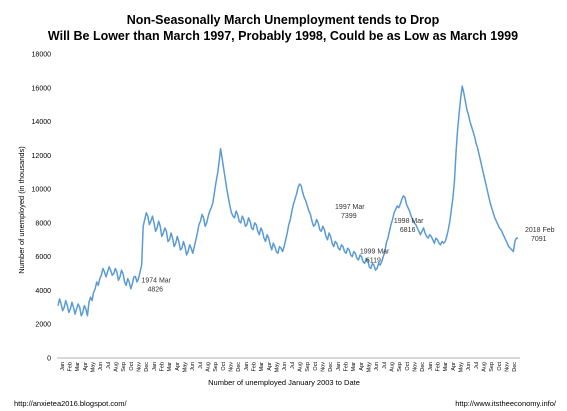 This screenshot has width=567, height=411. Describe the element at coordinates (155, 289) in the screenshot. I see `annotation-value: 4826` at that location.